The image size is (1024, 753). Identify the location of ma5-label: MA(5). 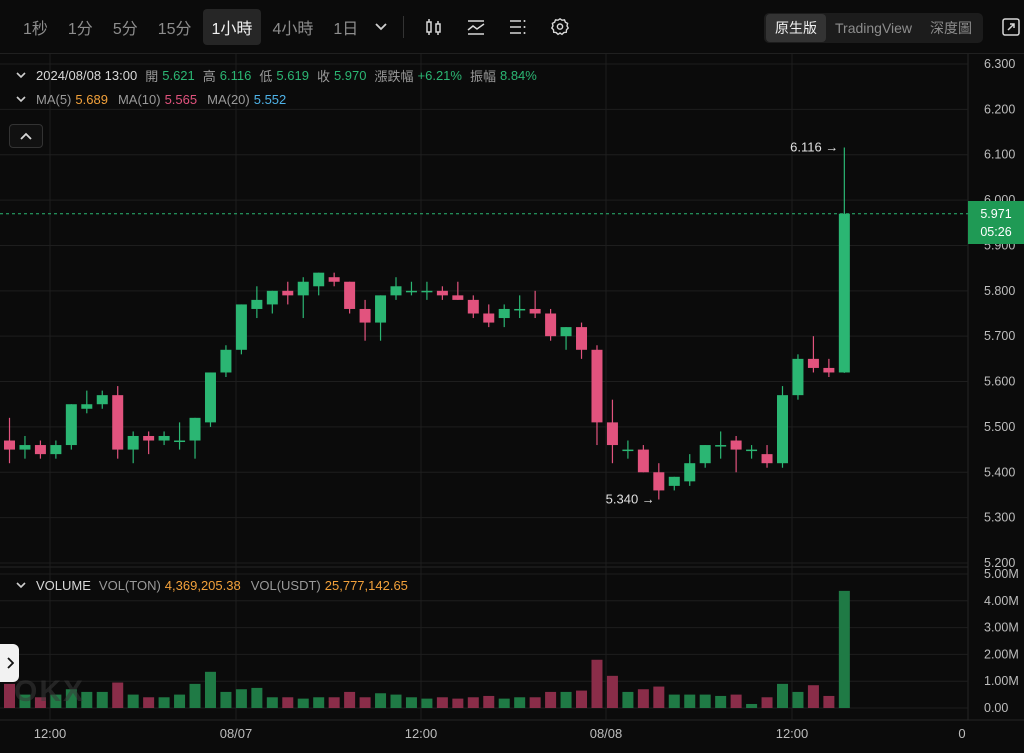
(54, 99).